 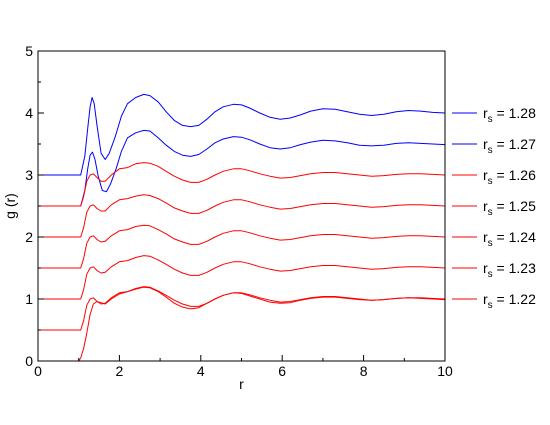 I want to click on y-tick-label: 1, so click(x=29, y=299).